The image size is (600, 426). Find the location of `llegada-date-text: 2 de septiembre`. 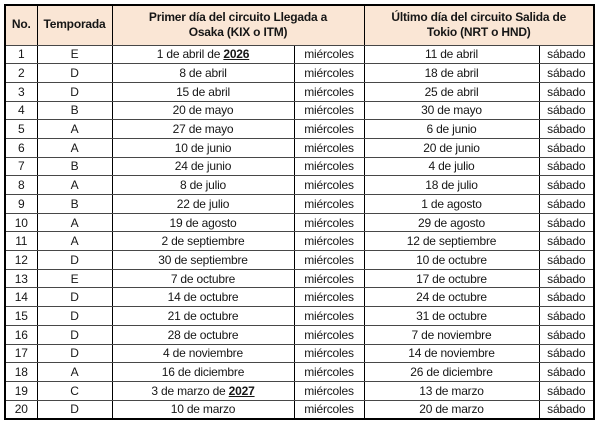

llegada-date-text: 2 de septiembre is located at coordinates (203, 241).